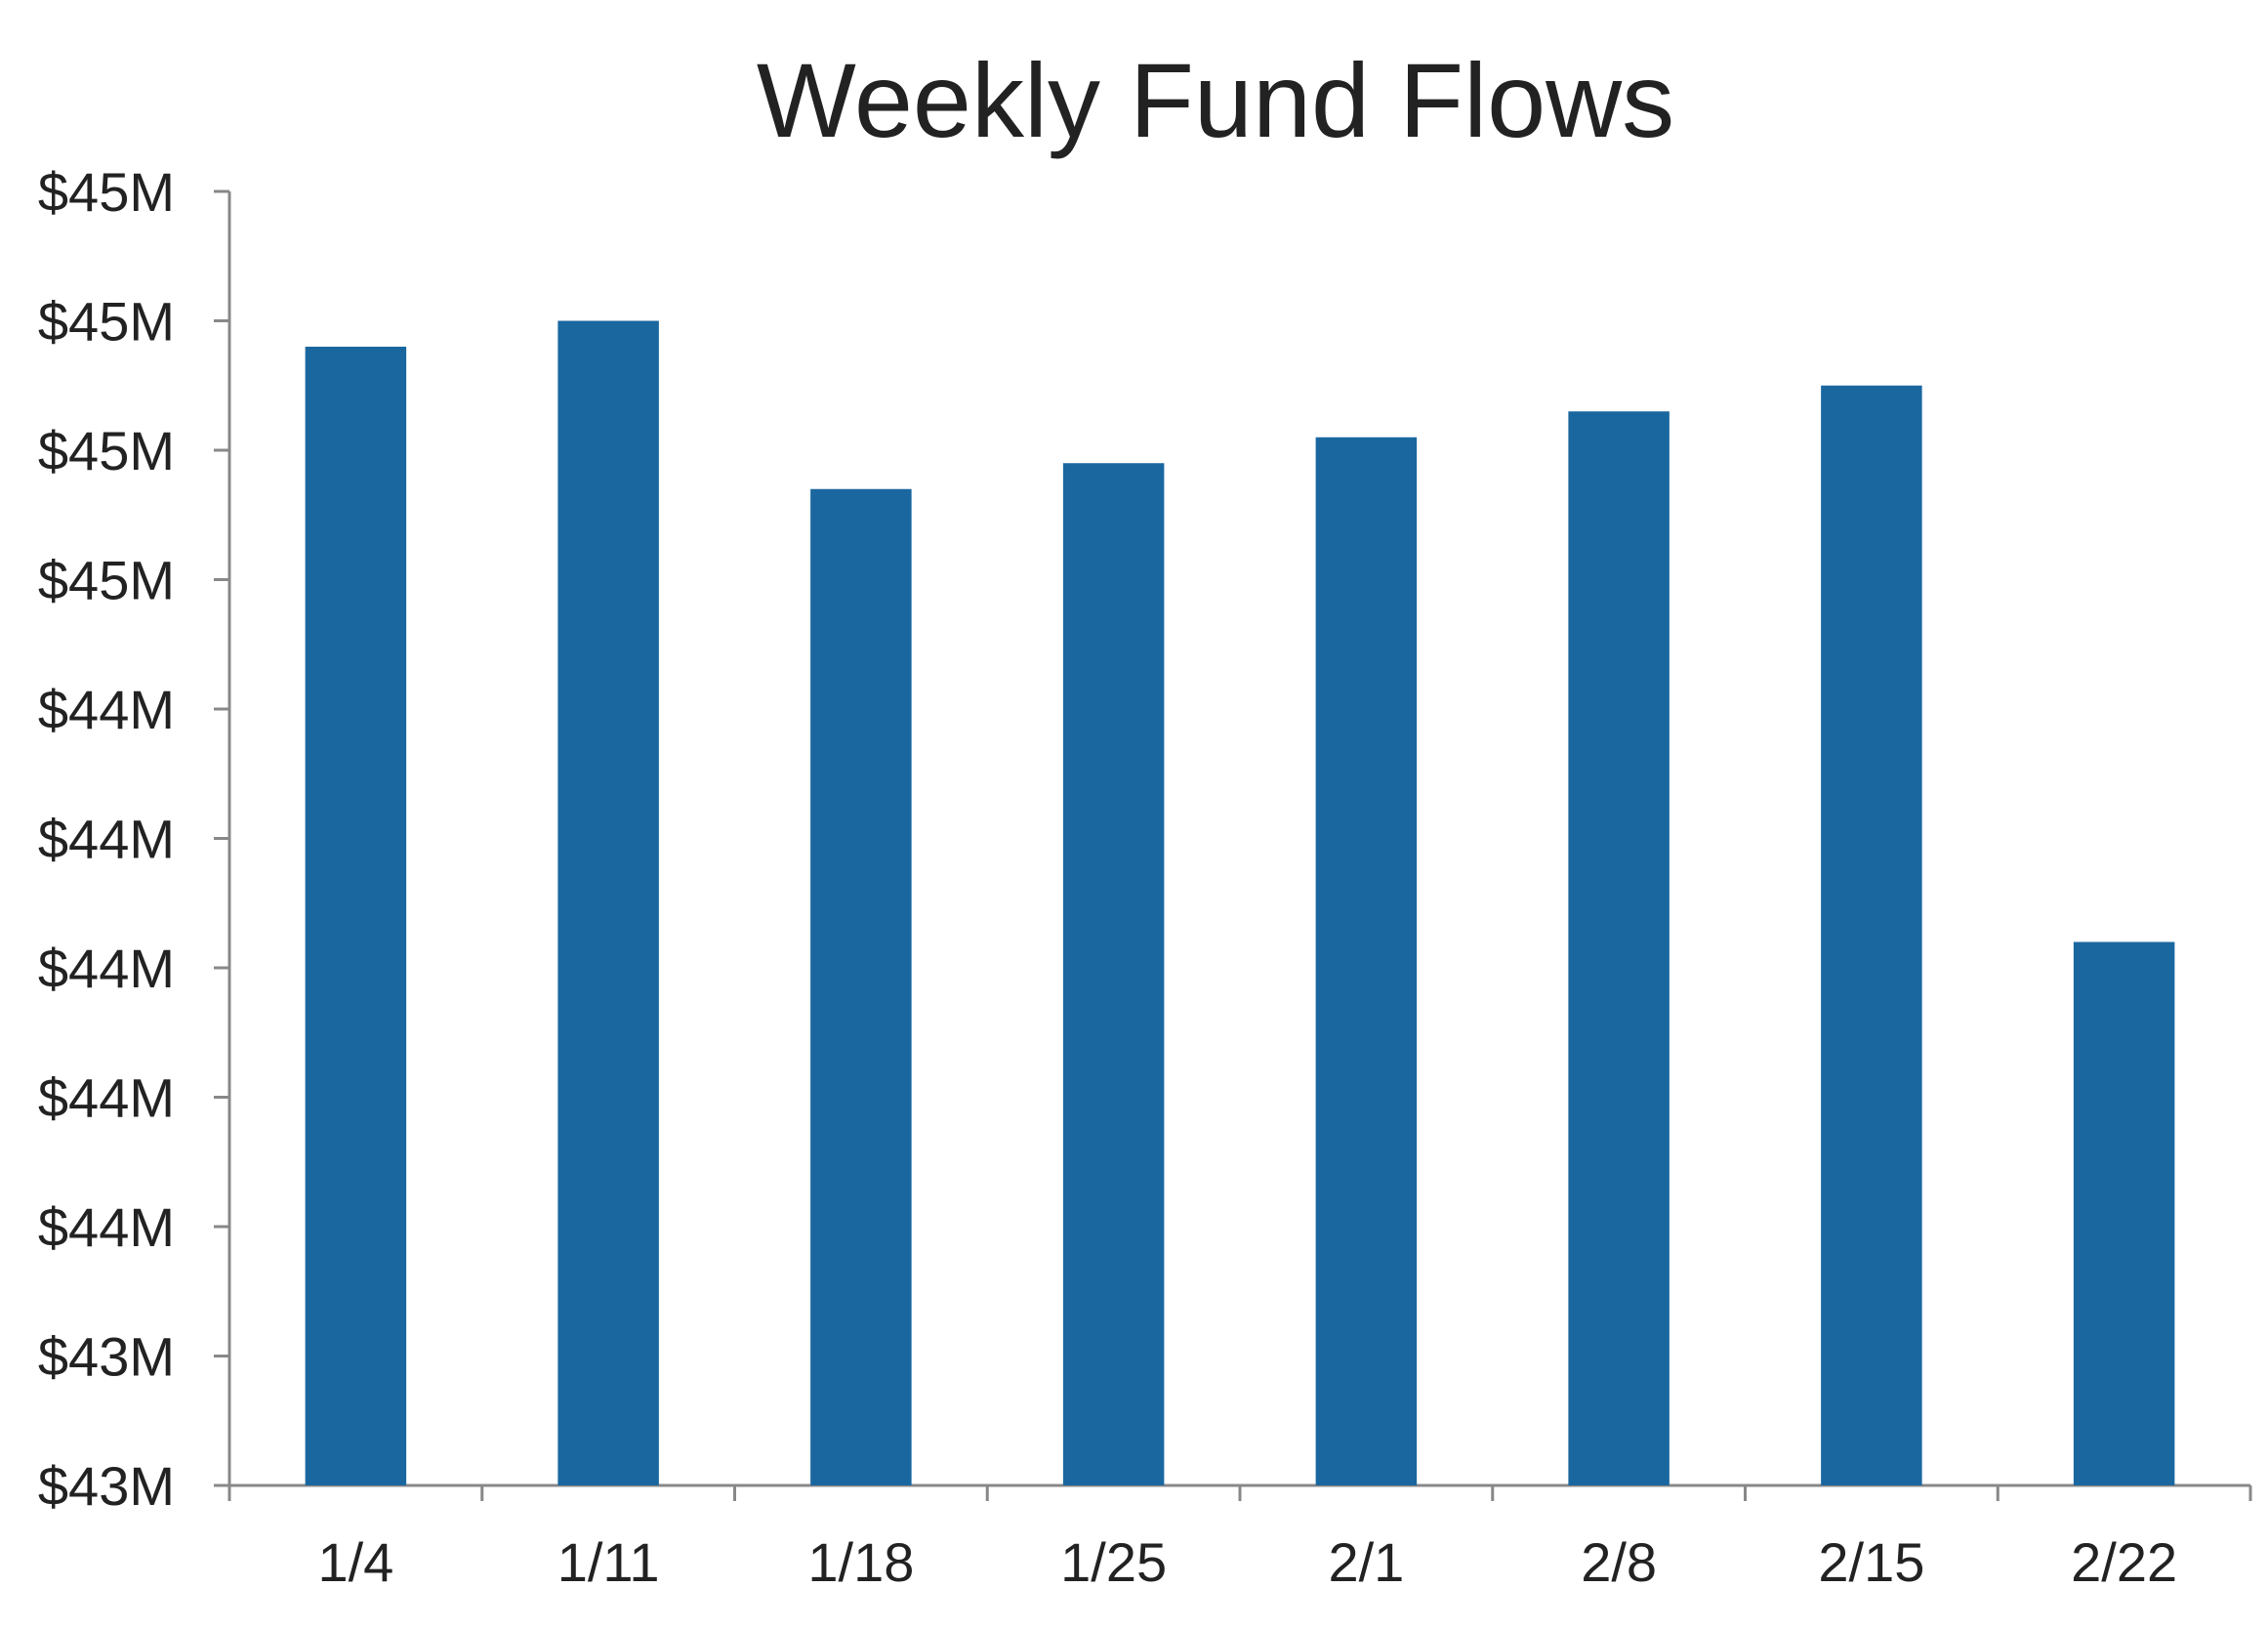  Describe the element at coordinates (608, 1562) in the screenshot. I see `x-tick-label: 1/11` at that location.